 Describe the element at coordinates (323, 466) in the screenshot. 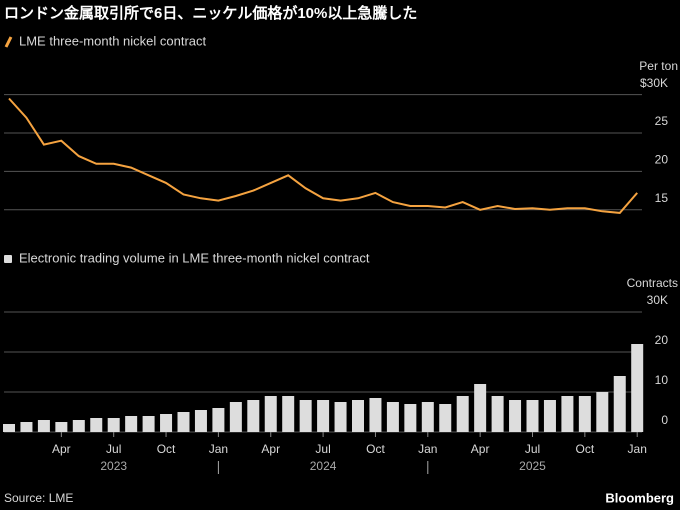

I see `year-label: 2024` at that location.